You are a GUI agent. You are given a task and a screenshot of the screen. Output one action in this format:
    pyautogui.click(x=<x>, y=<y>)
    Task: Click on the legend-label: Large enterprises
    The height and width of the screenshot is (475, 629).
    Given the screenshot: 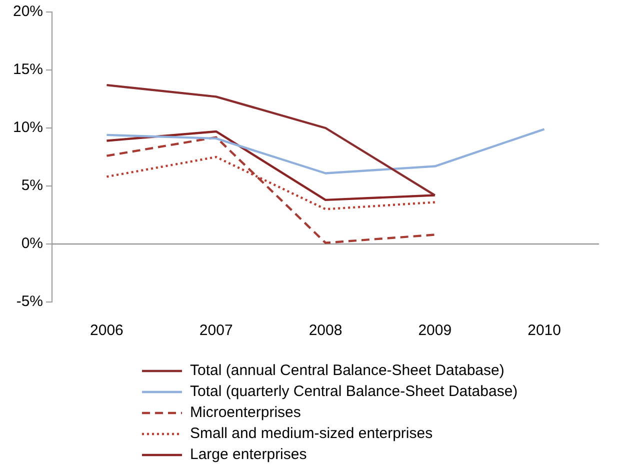 What is the action you would take?
    pyautogui.click(x=248, y=455)
    